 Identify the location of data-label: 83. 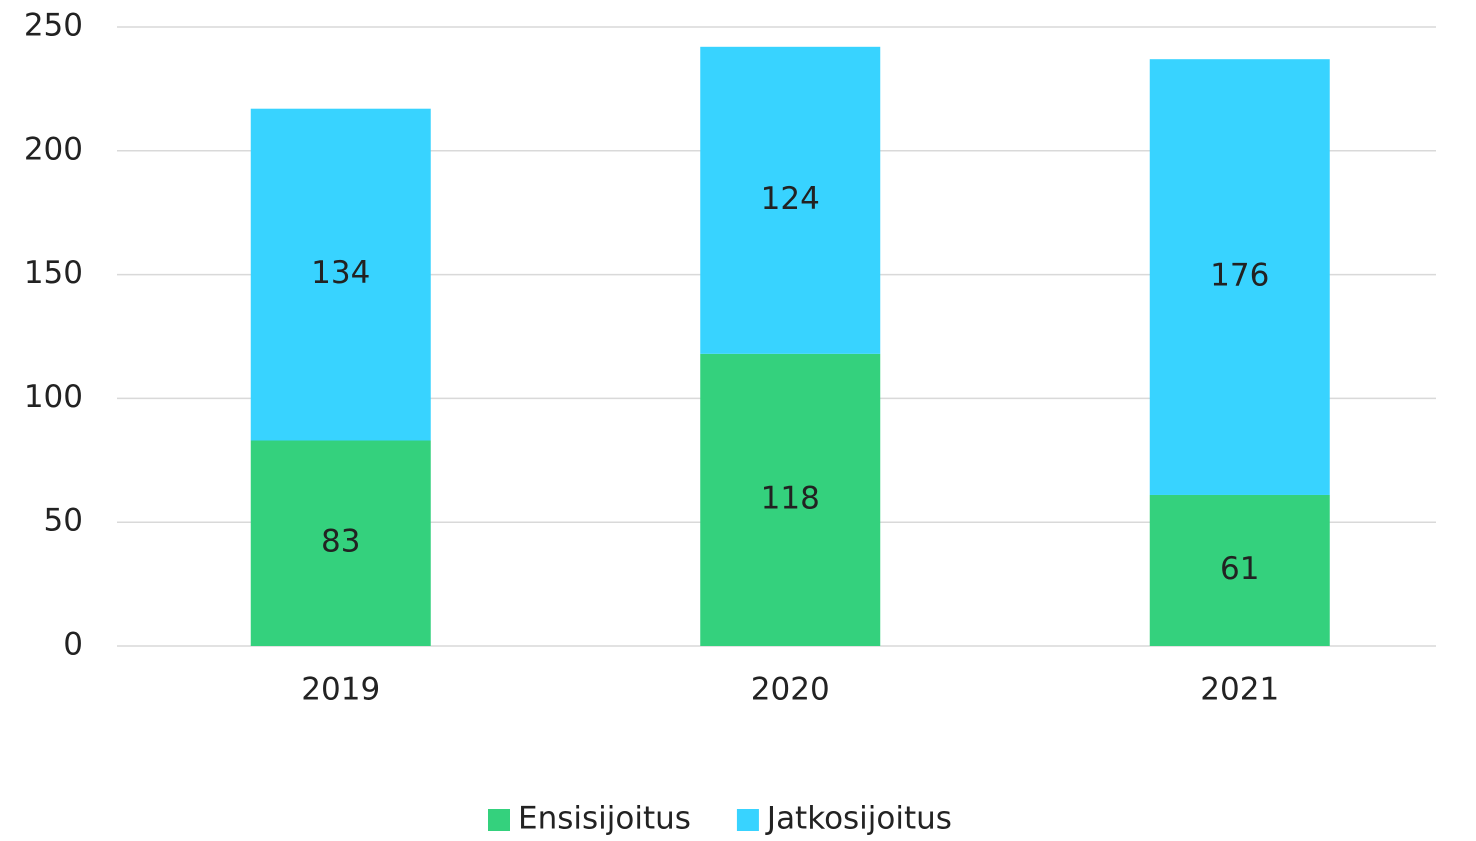
(340, 542).